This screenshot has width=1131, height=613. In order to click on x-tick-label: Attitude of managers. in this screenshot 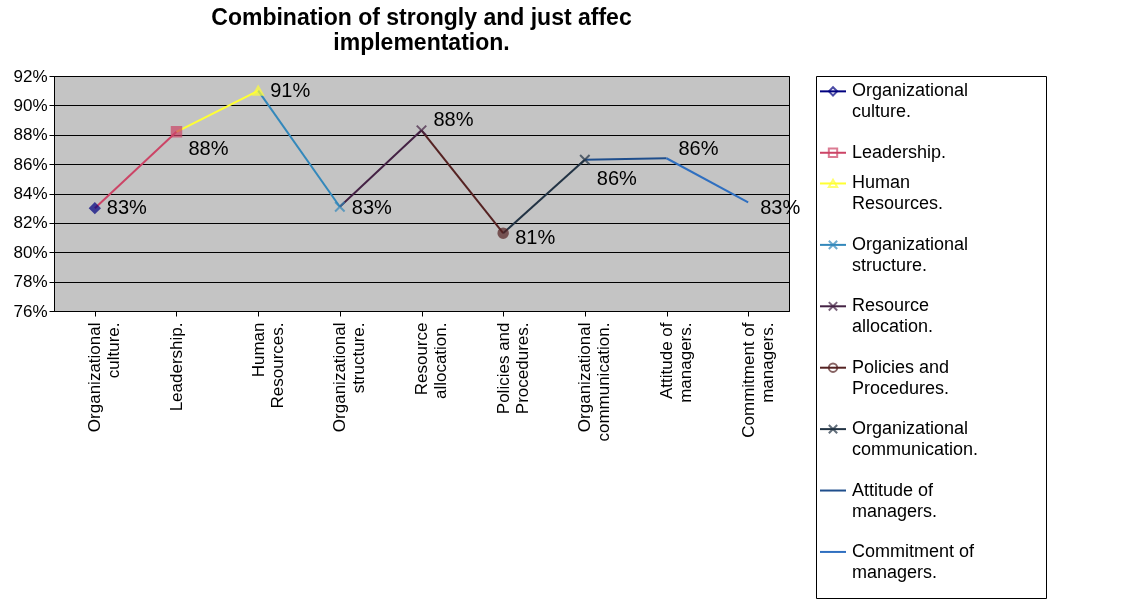, I will do `click(676, 362)`.